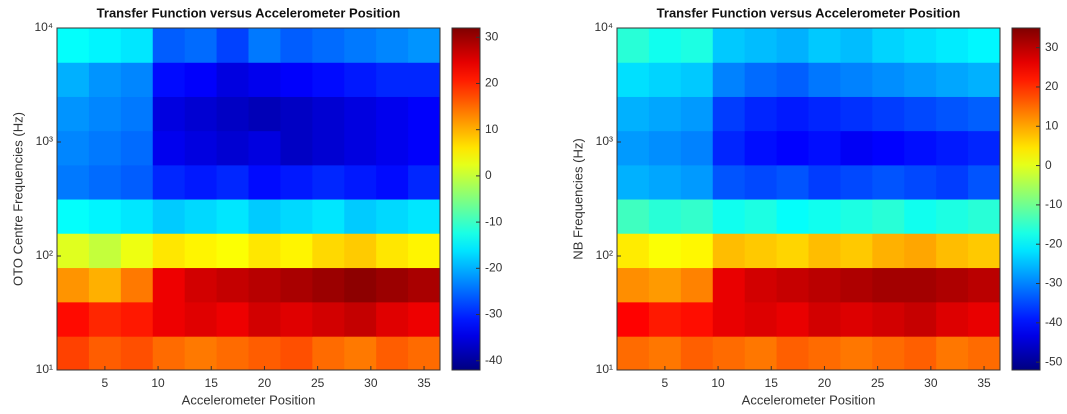  What do you see at coordinates (604, 255) in the screenshot?
I see `y-tick-label: 10²` at bounding box center [604, 255].